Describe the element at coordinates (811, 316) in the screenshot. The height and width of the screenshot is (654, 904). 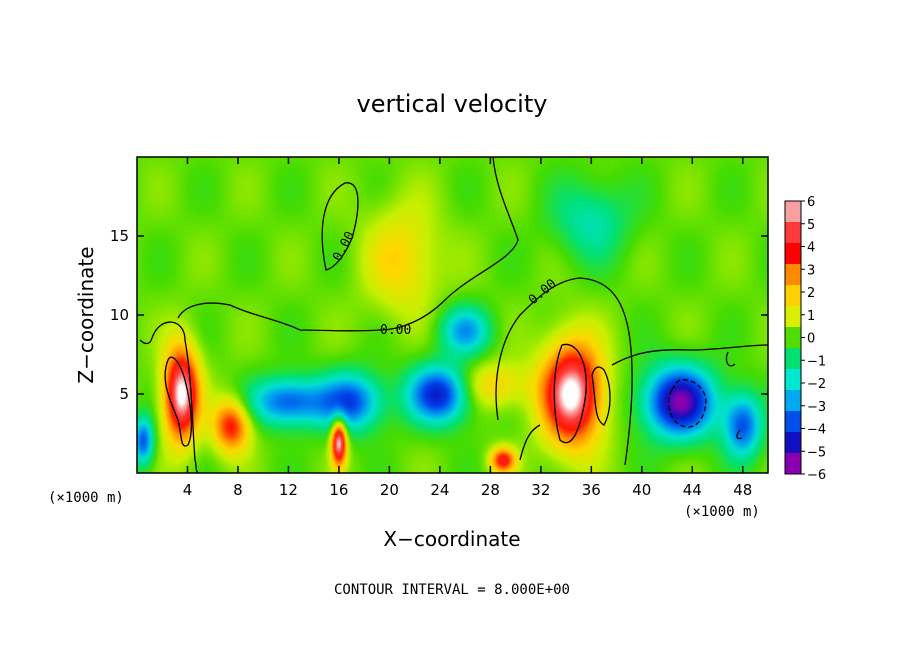
I see `colorbar-label: 1` at that location.